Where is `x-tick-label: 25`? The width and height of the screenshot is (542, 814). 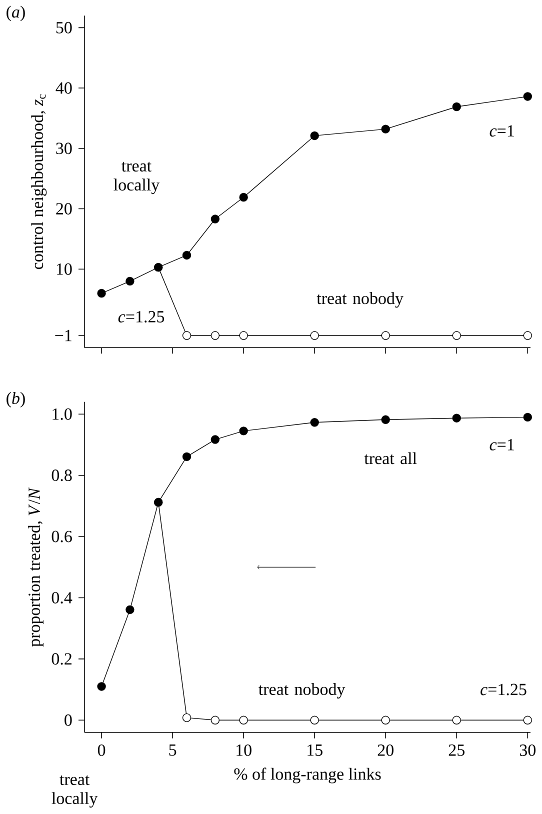 x-tick-label: 25 is located at coordinates (456, 750).